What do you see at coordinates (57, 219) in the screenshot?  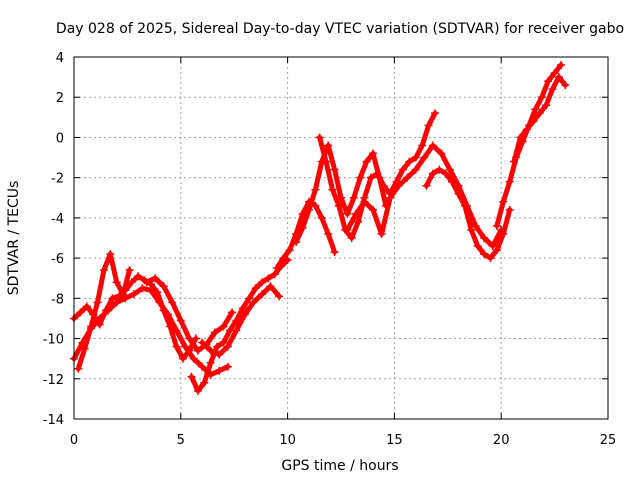 I see `y-tick-label: -4` at bounding box center [57, 219].